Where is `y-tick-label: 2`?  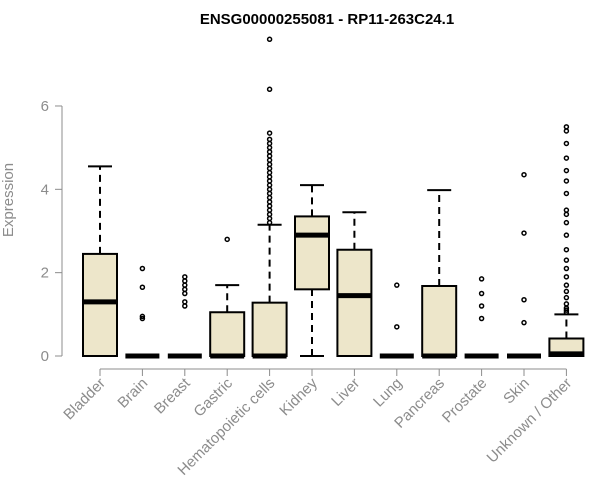
y-tick-label: 2 is located at coordinates (45, 273).